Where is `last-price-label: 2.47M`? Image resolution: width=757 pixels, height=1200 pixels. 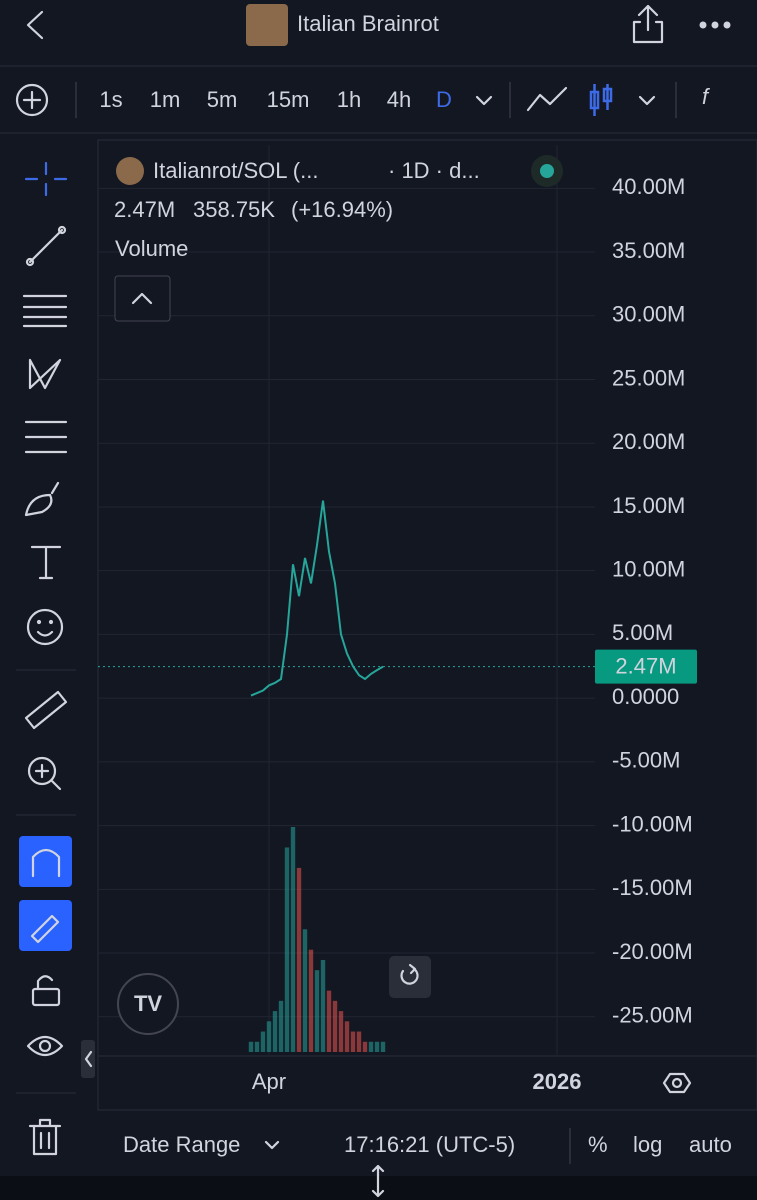
last-price-label: 2.47M is located at coordinates (645, 665).